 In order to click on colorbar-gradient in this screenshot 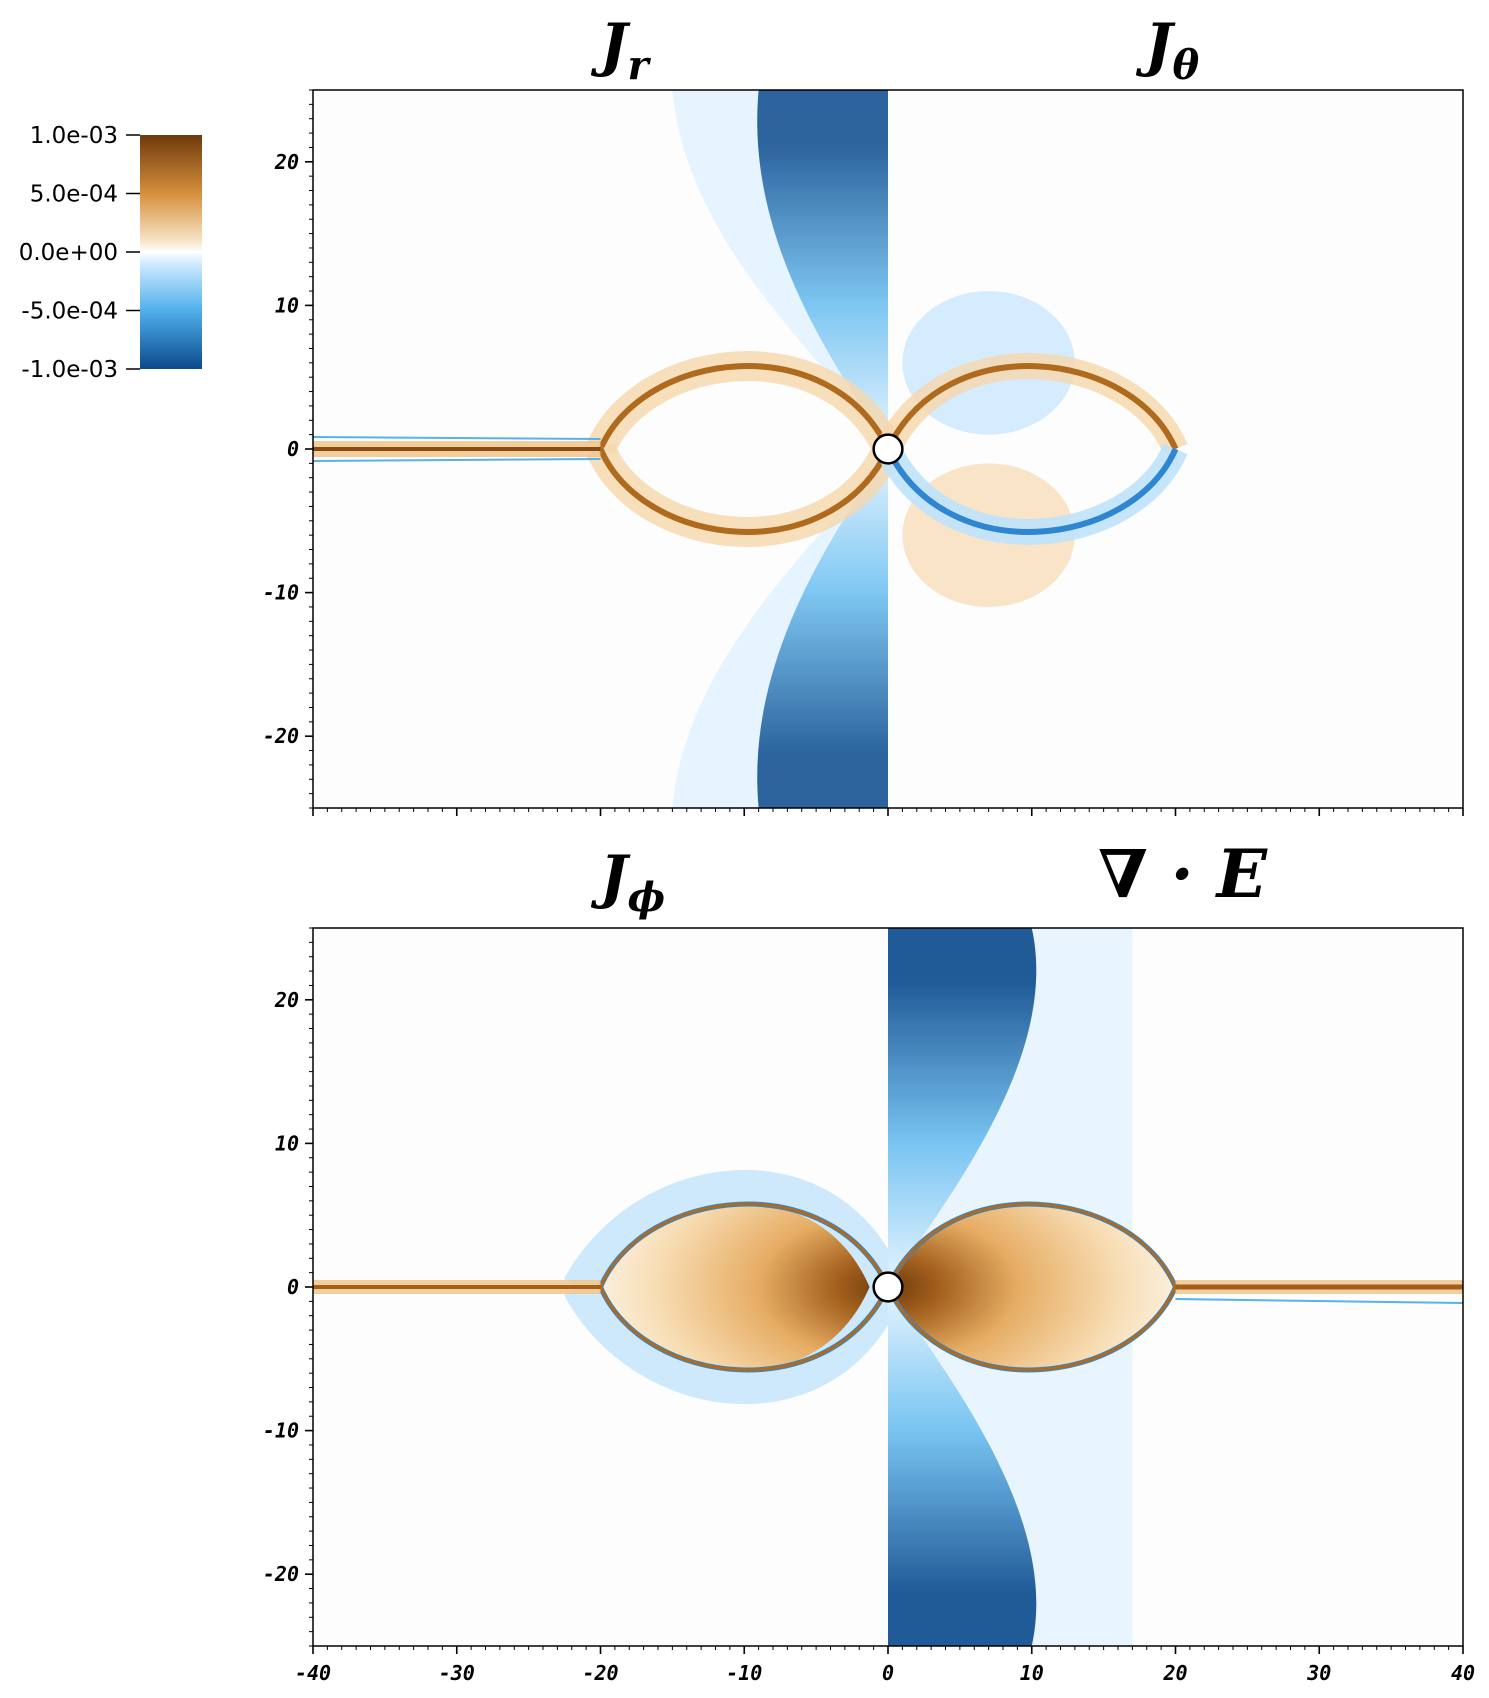, I will do `click(171, 252)`.